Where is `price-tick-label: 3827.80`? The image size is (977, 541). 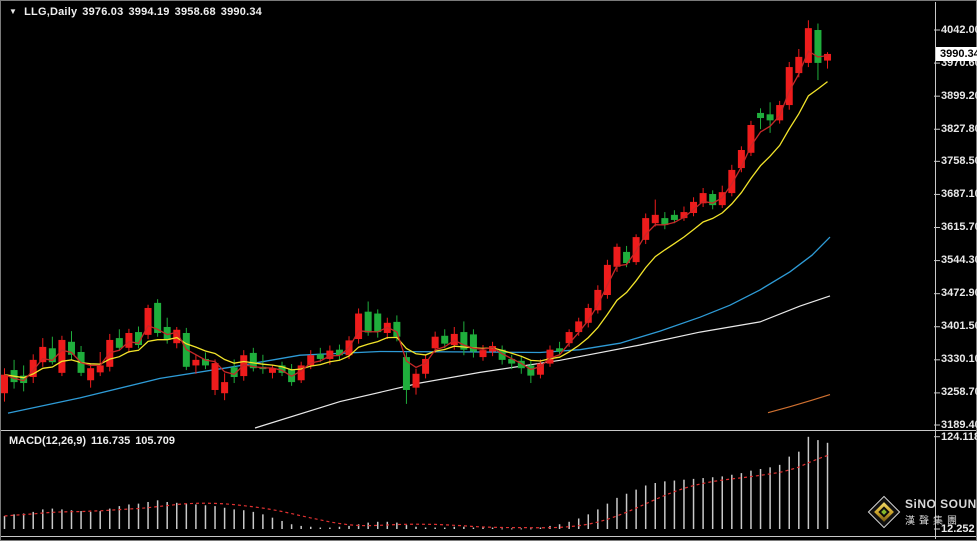
price-tick-label: 3827.80 is located at coordinates (959, 128).